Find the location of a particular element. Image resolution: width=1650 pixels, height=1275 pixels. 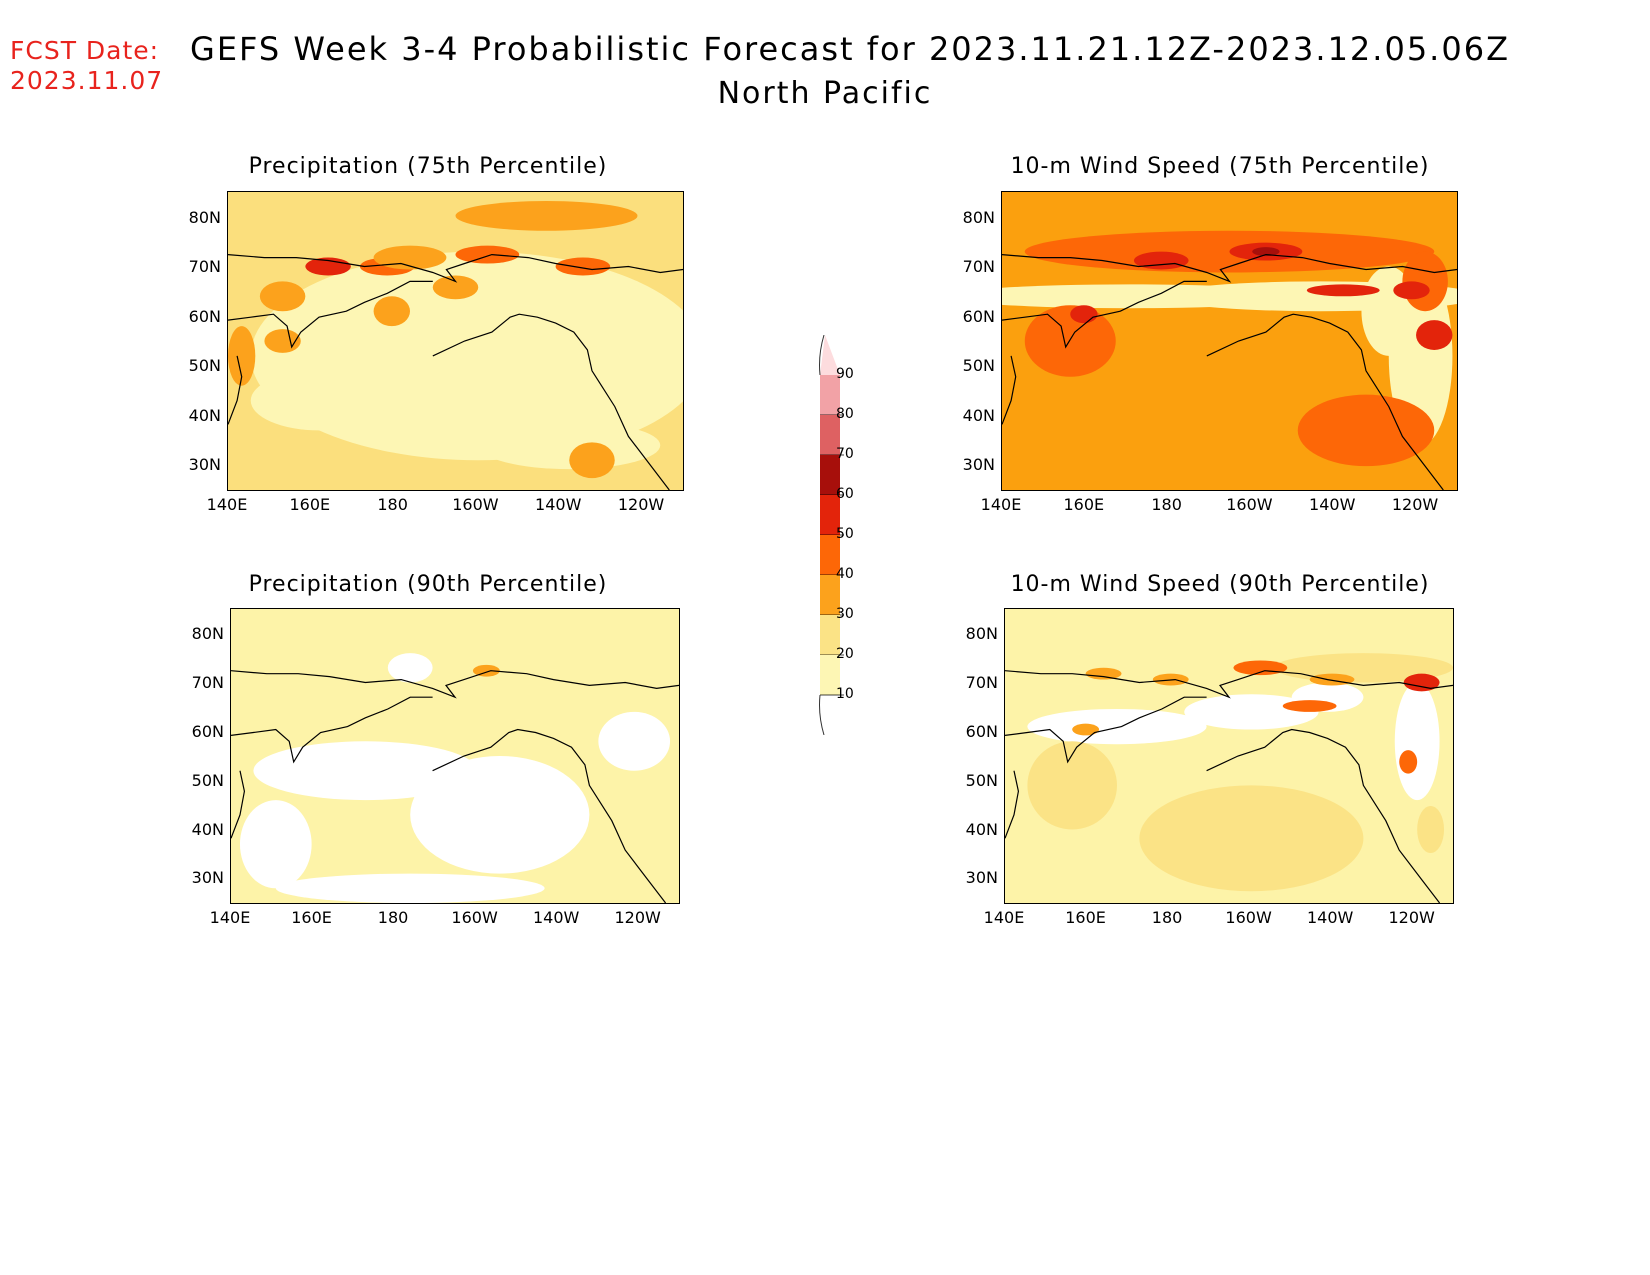

colorbar-level-label: 90 is located at coordinates (845, 374).